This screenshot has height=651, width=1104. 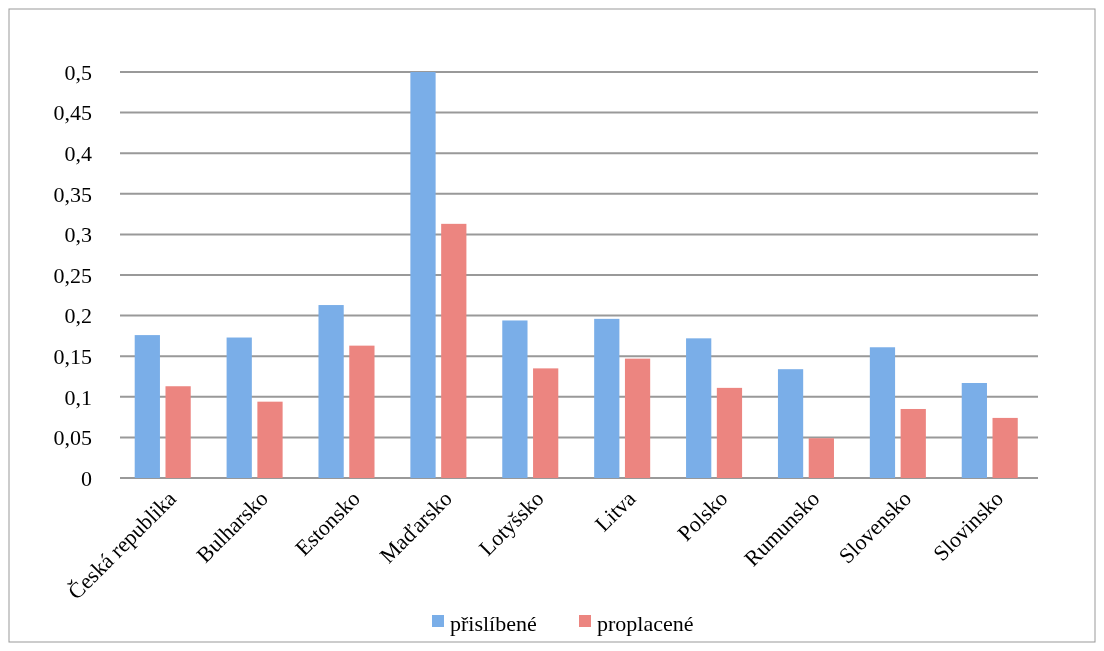 I want to click on y-tick-label: 0,1, so click(x=78, y=397).